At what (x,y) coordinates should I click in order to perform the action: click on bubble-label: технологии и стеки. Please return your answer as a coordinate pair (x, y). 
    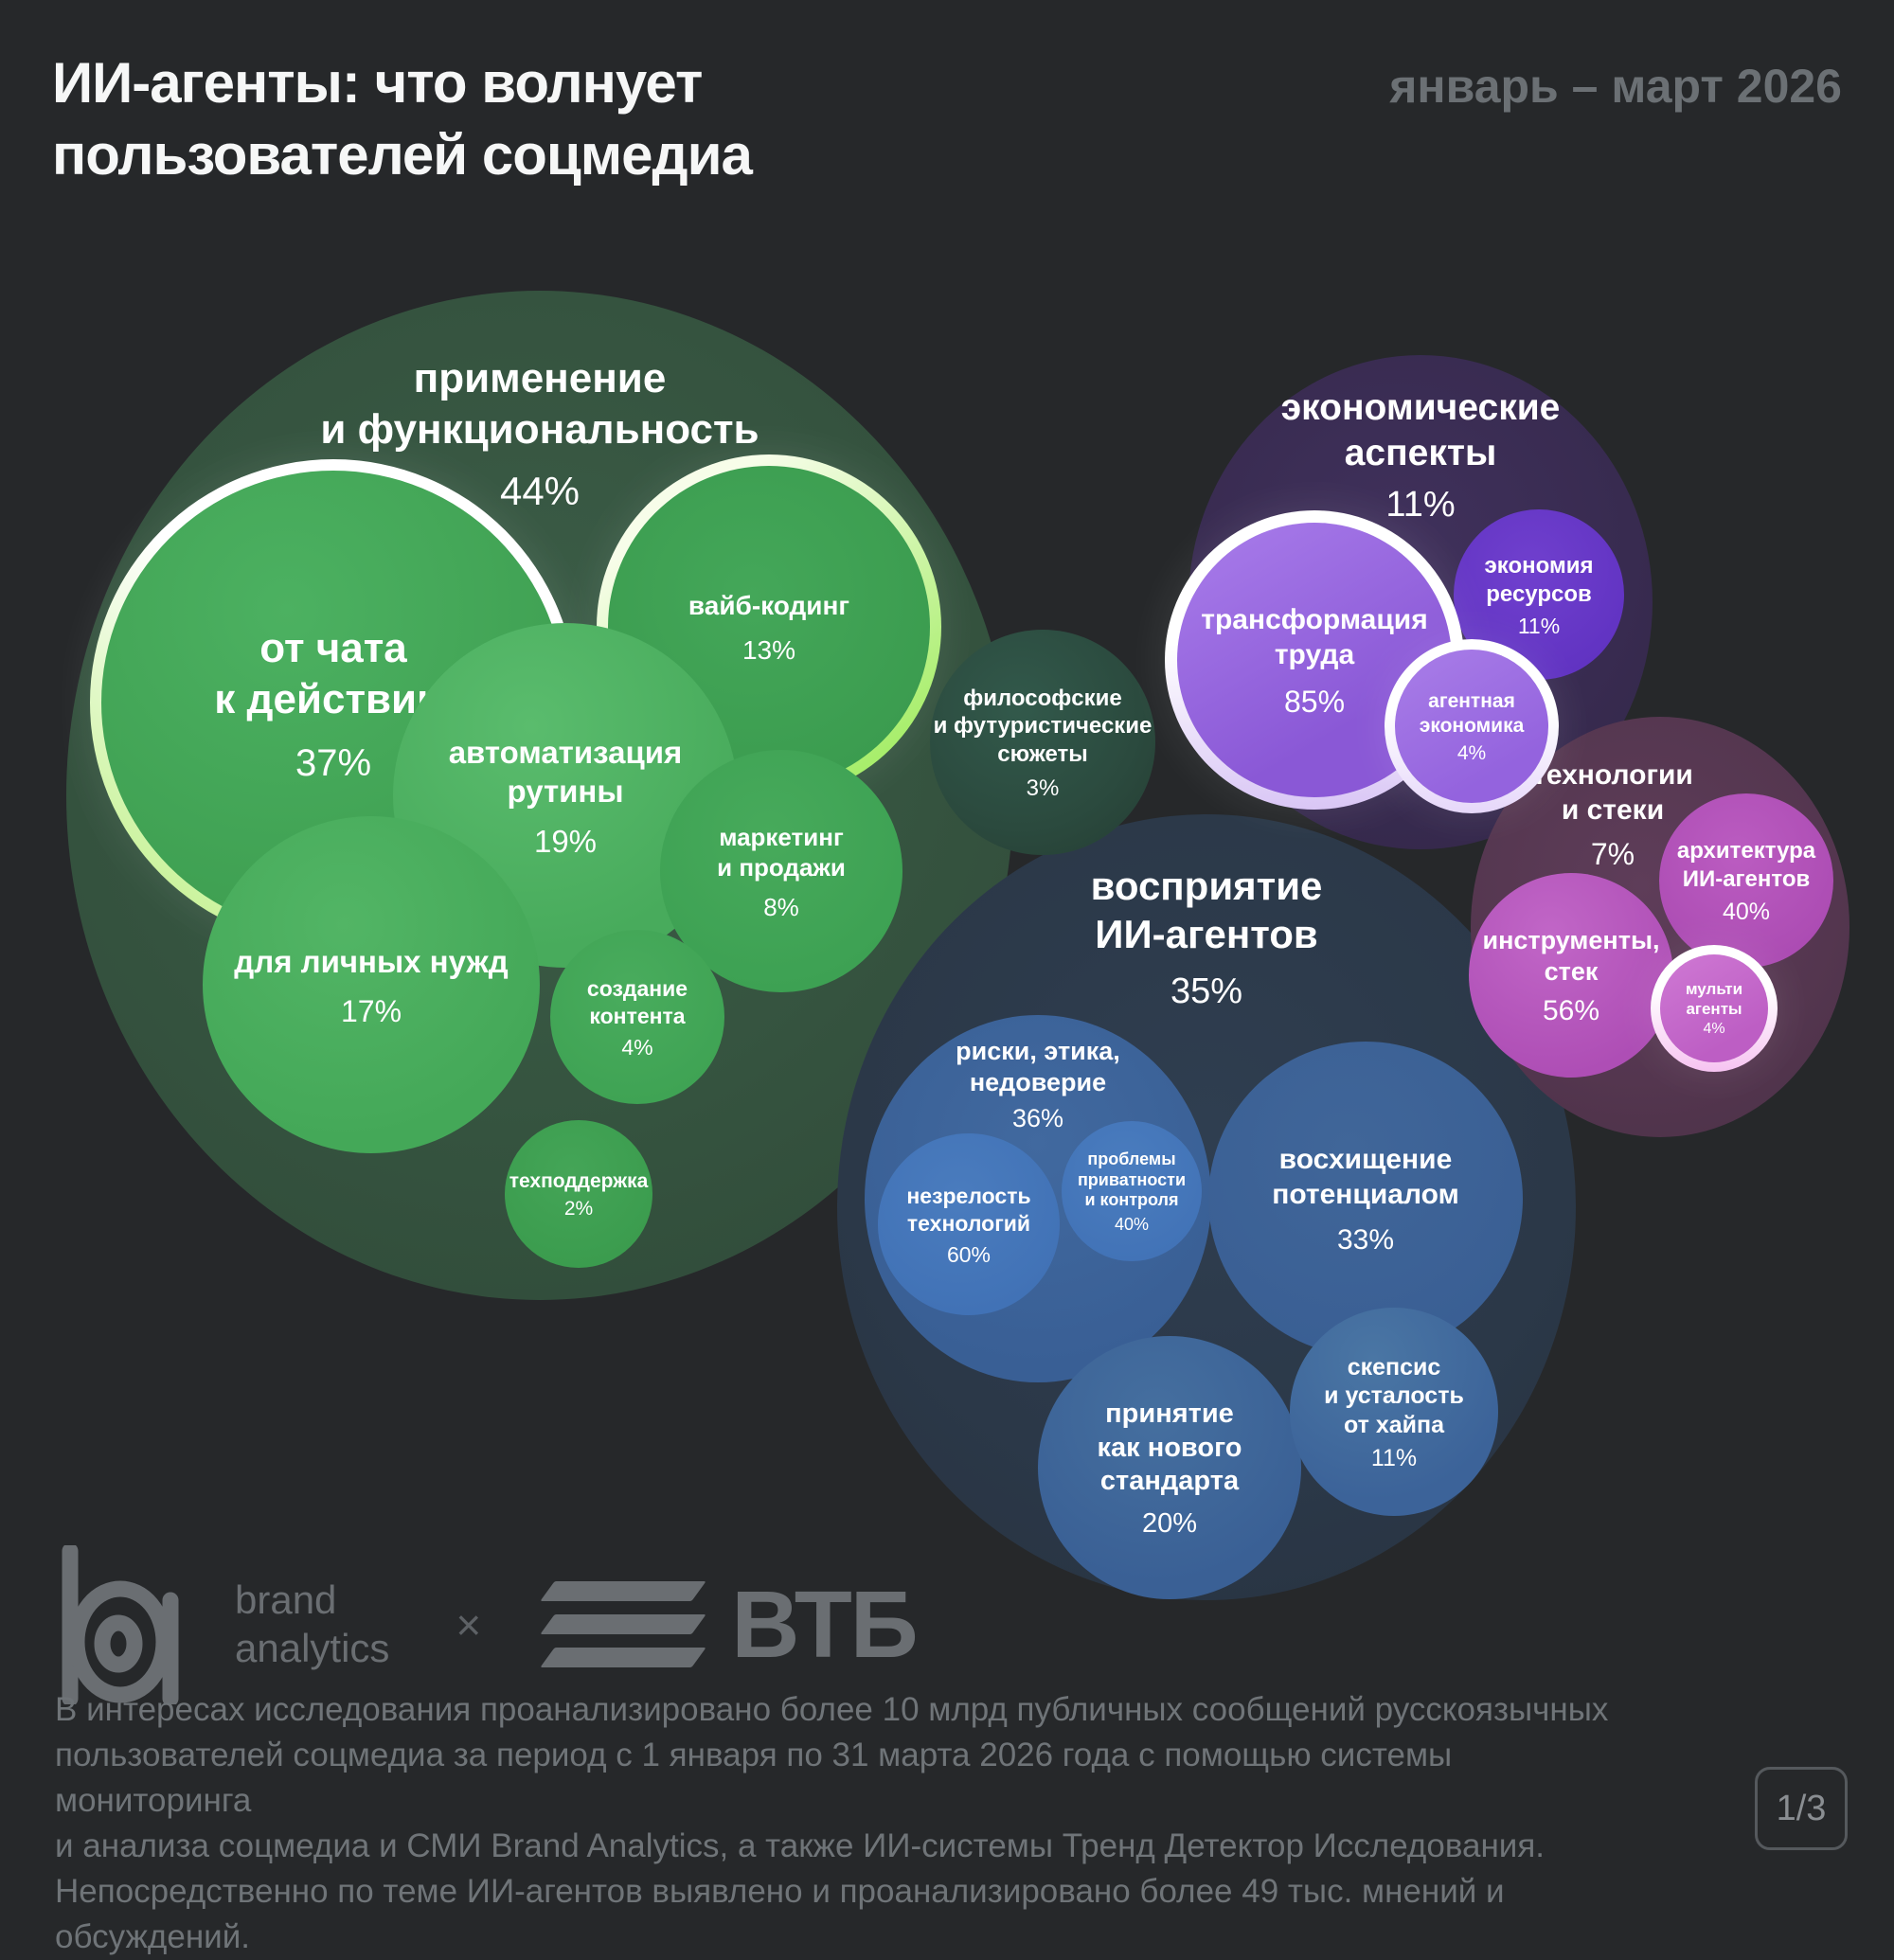
    Looking at the image, I should click on (1612, 792).